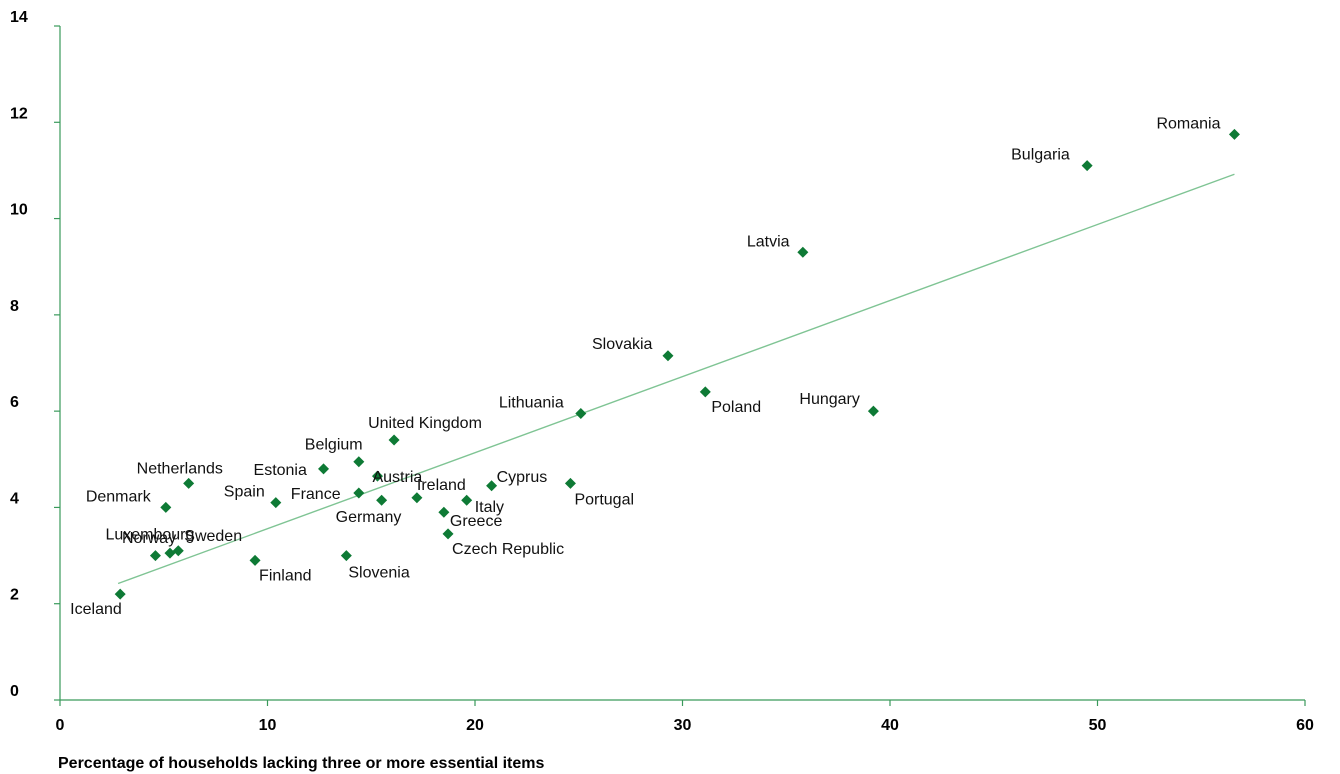 Image resolution: width=1340 pixels, height=774 pixels. Describe the element at coordinates (1188, 123) in the screenshot. I see `label-romania: Romania` at that location.